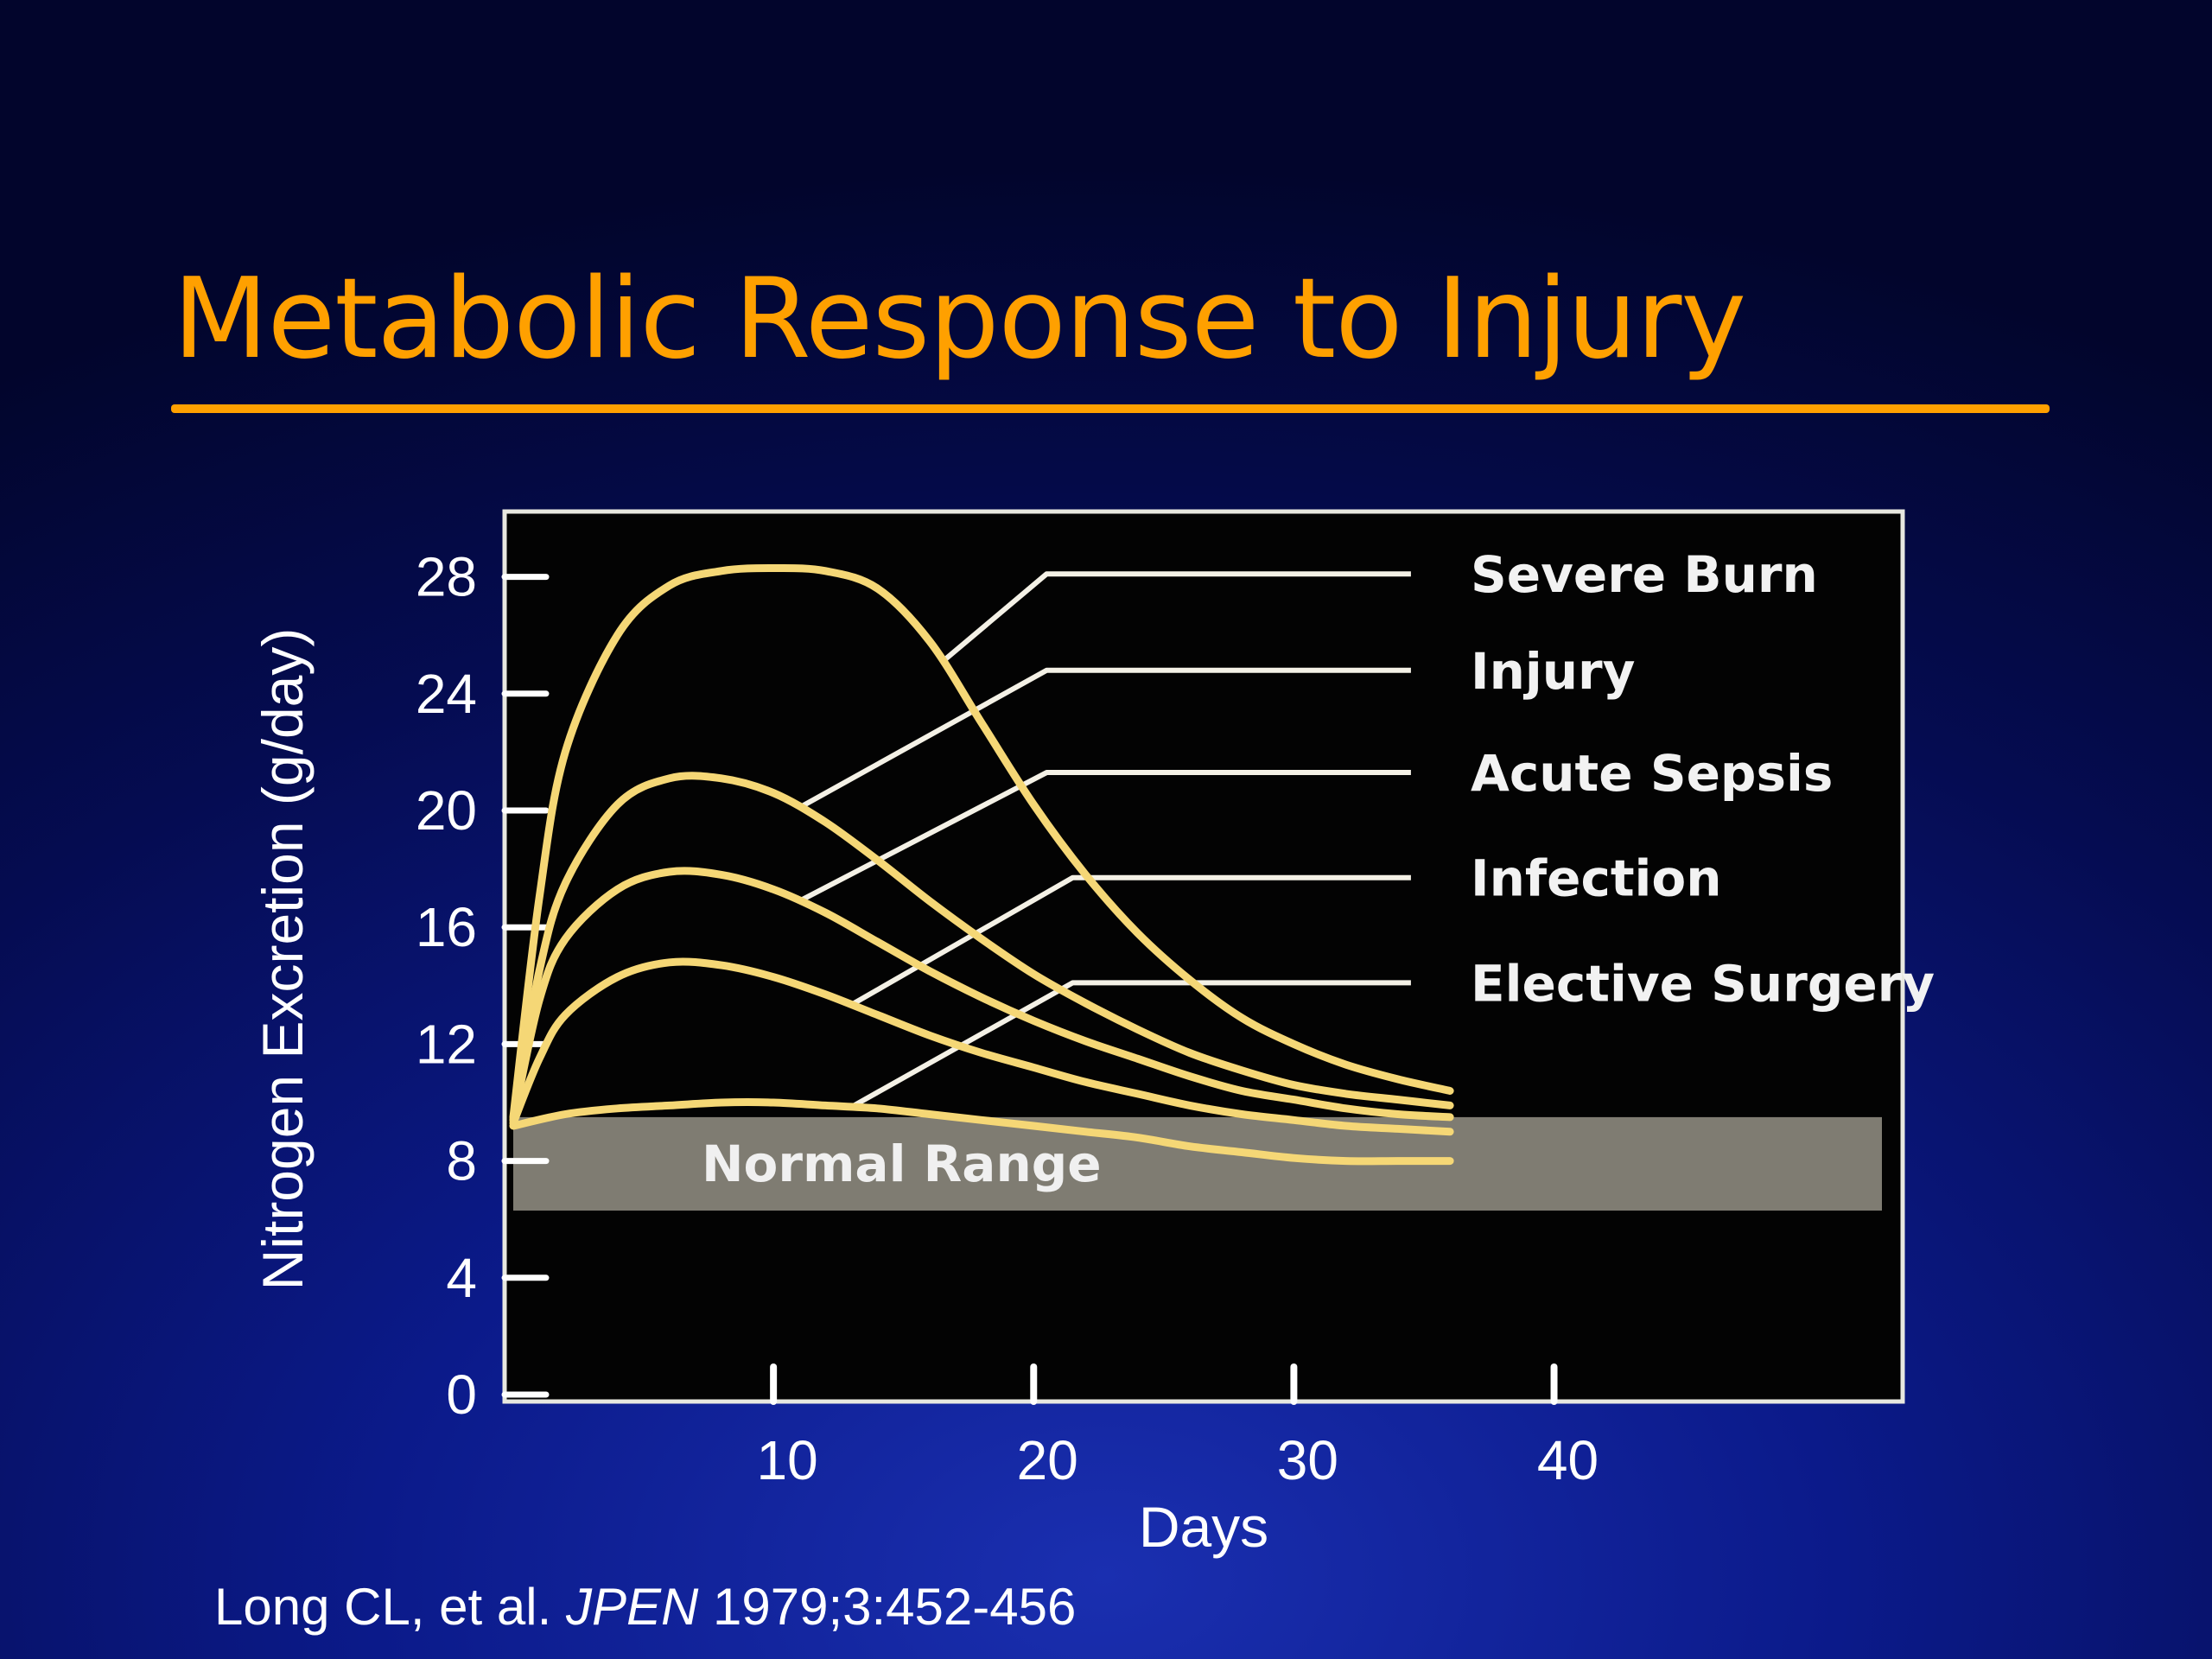 This screenshot has width=2212, height=1659. Describe the element at coordinates (1130, 940) in the screenshot. I see `leader-line-infection` at that location.